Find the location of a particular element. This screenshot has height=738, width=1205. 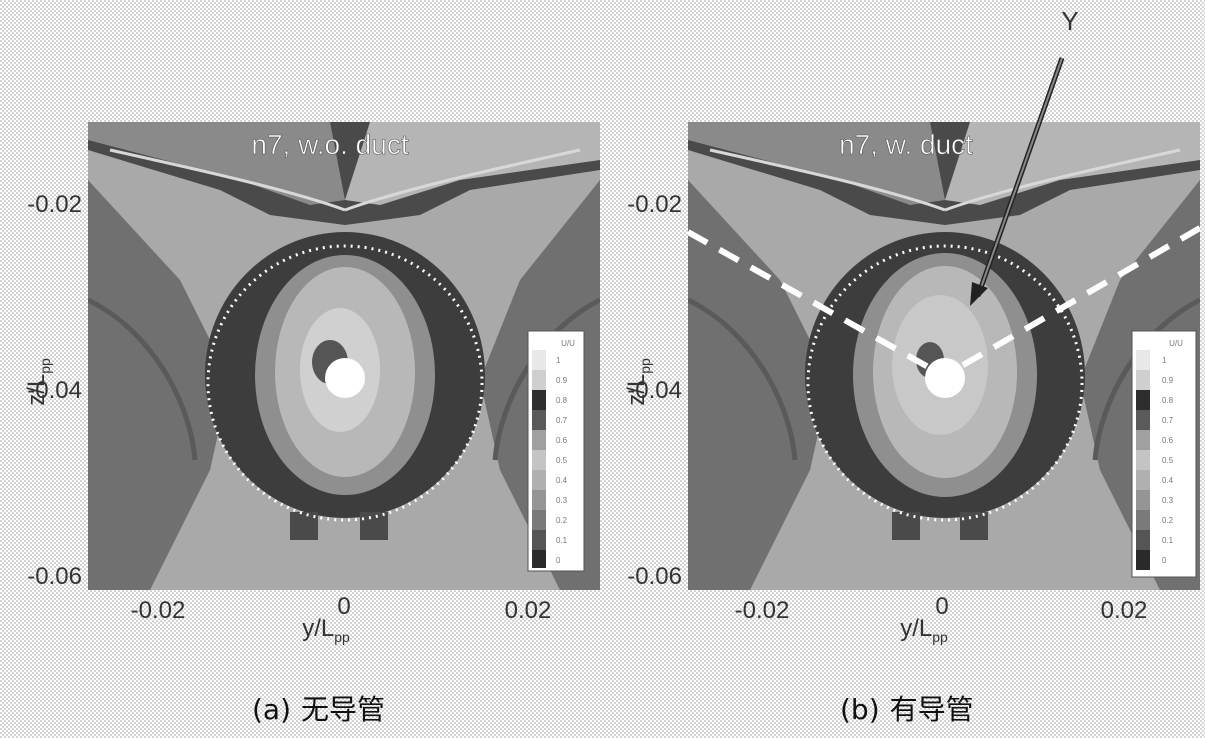

caption-b-prefix: (b) is located at coordinates (860, 709).